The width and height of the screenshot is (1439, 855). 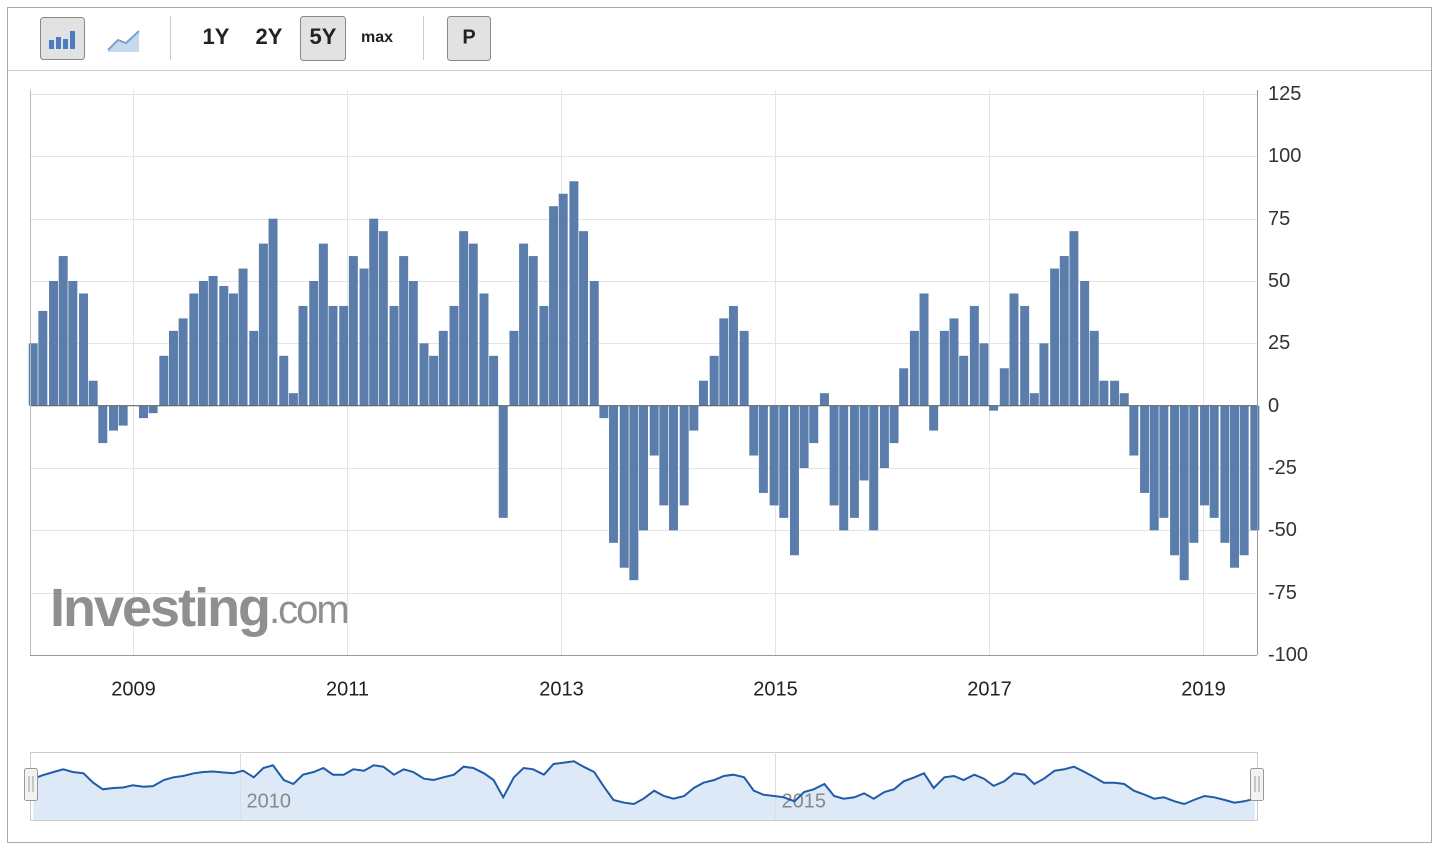 I want to click on y-tick-label: -75, so click(x=1282, y=593).